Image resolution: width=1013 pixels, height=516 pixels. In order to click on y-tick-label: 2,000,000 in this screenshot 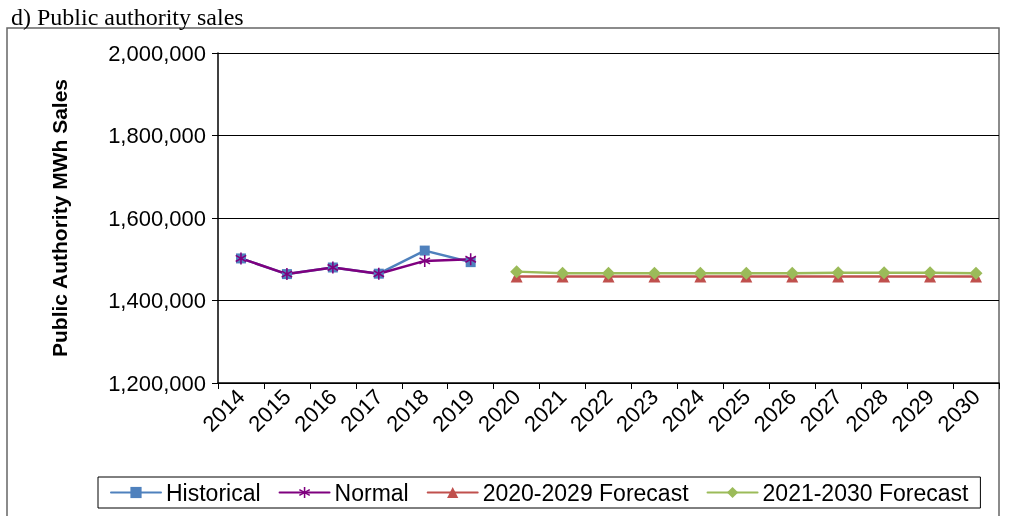, I will do `click(157, 53)`.